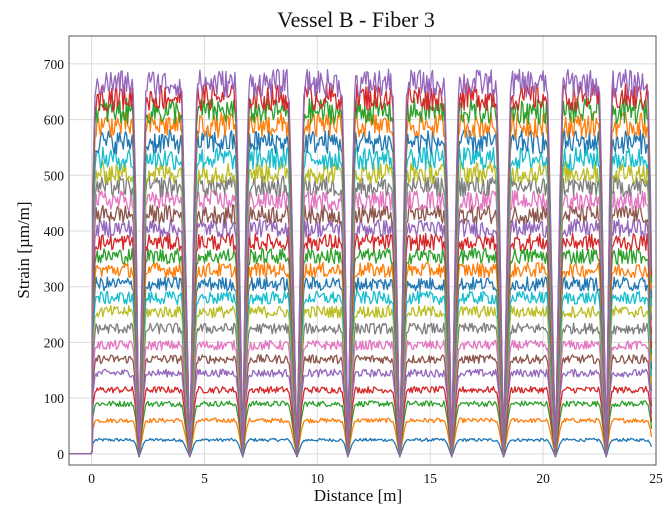 This screenshot has width=664, height=512. What do you see at coordinates (54, 259) in the screenshot?
I see `y-tick-labels: 0 100 200 300 400 500 600 700` at bounding box center [54, 259].